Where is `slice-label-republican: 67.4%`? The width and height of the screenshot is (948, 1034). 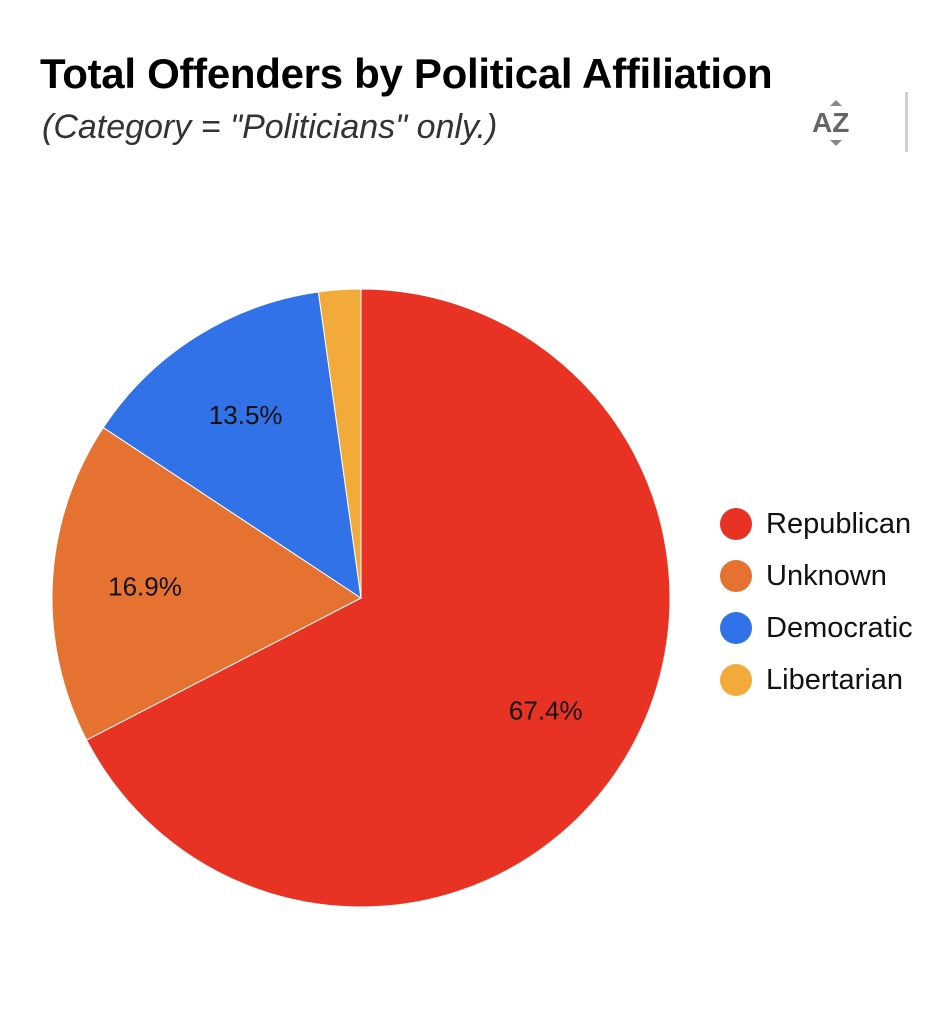 slice-label-republican: 67.4% is located at coordinates (546, 710).